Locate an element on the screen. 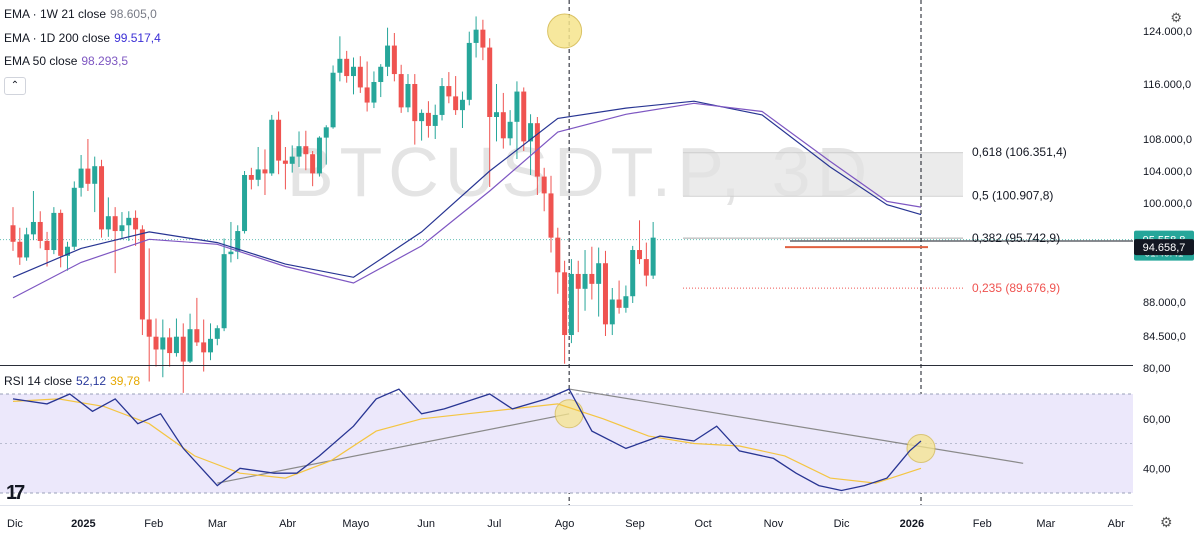 This screenshot has height=537, width=1200. legend-rsi-ma-value: 39,78 is located at coordinates (125, 381).